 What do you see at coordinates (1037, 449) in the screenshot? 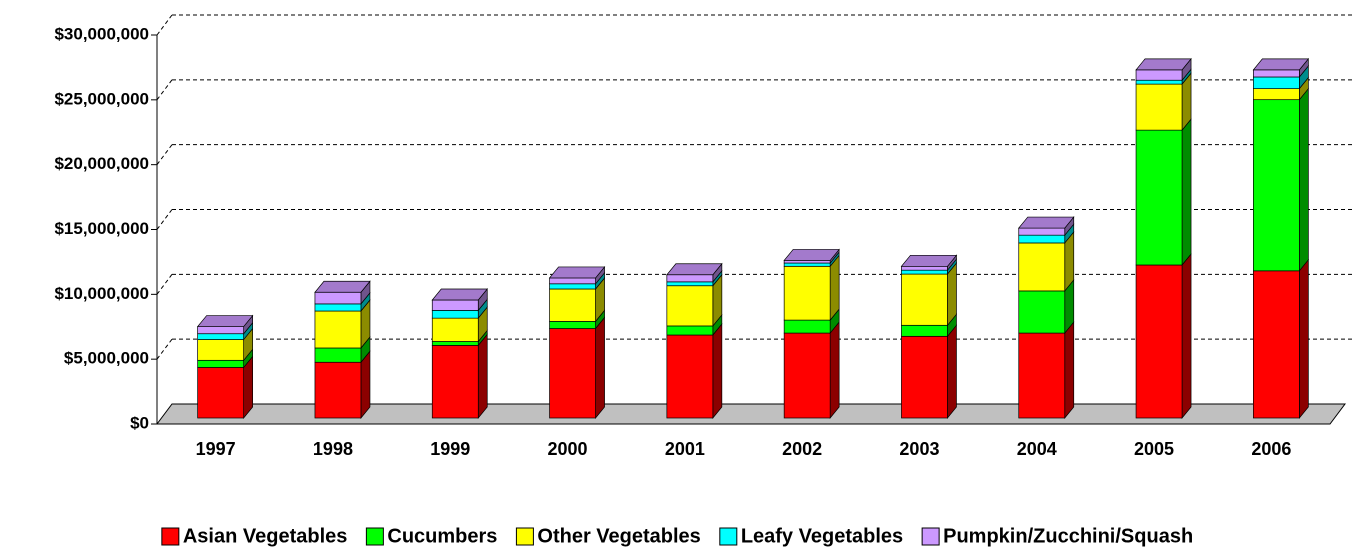
I see `x-tick-label: 2004` at bounding box center [1037, 449].